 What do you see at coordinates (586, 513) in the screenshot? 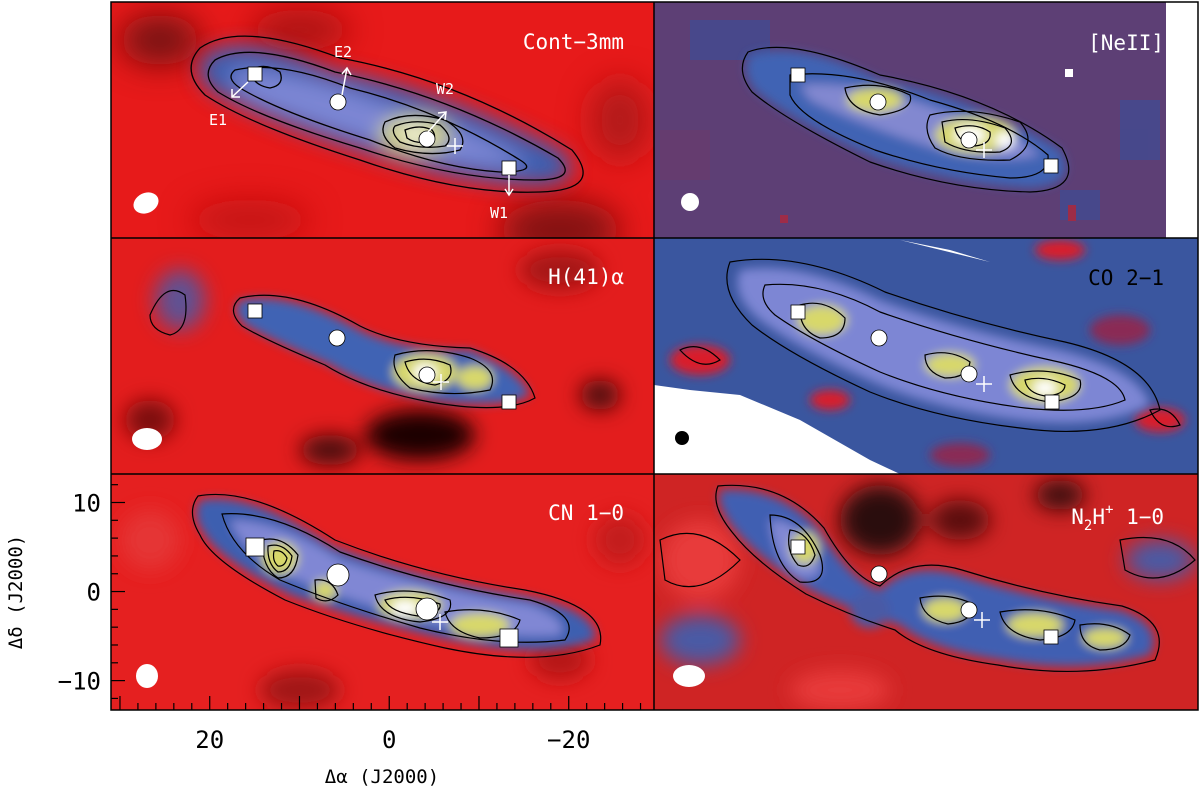
I see `panel-title-cn: CN 1−0` at bounding box center [586, 513].